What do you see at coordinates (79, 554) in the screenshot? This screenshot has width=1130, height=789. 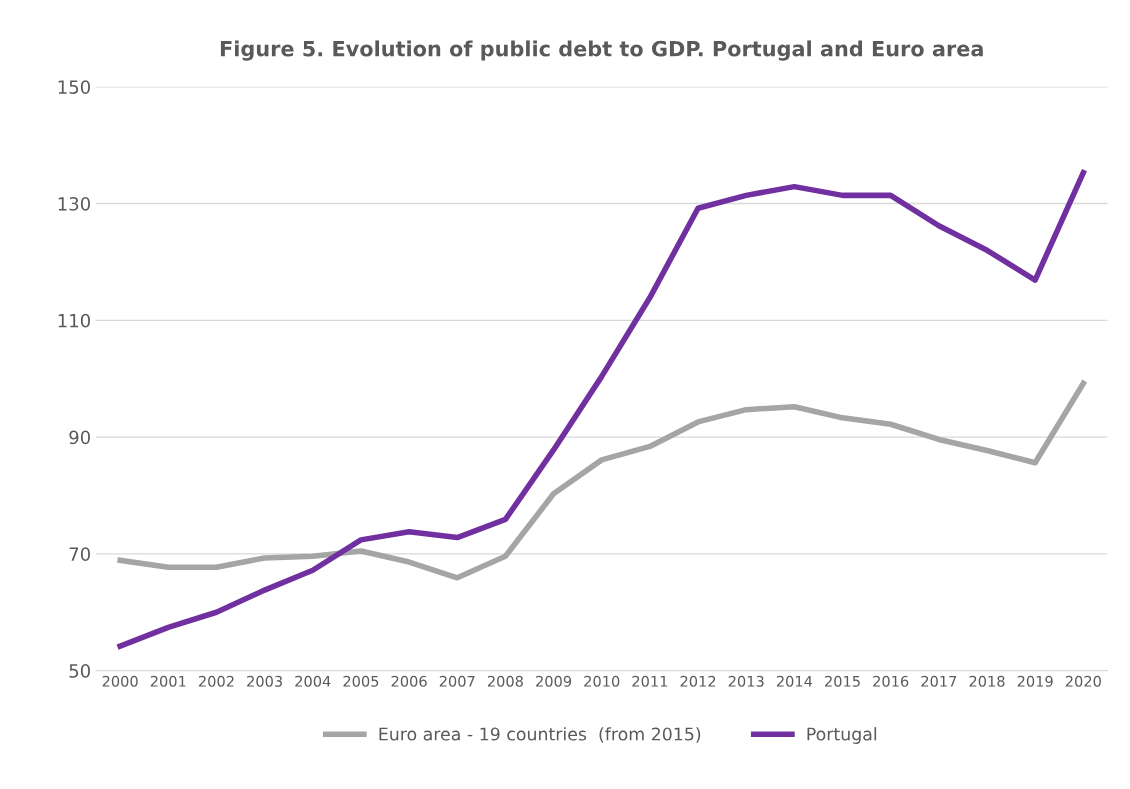 I see `y-tick-label: 70` at bounding box center [79, 554].